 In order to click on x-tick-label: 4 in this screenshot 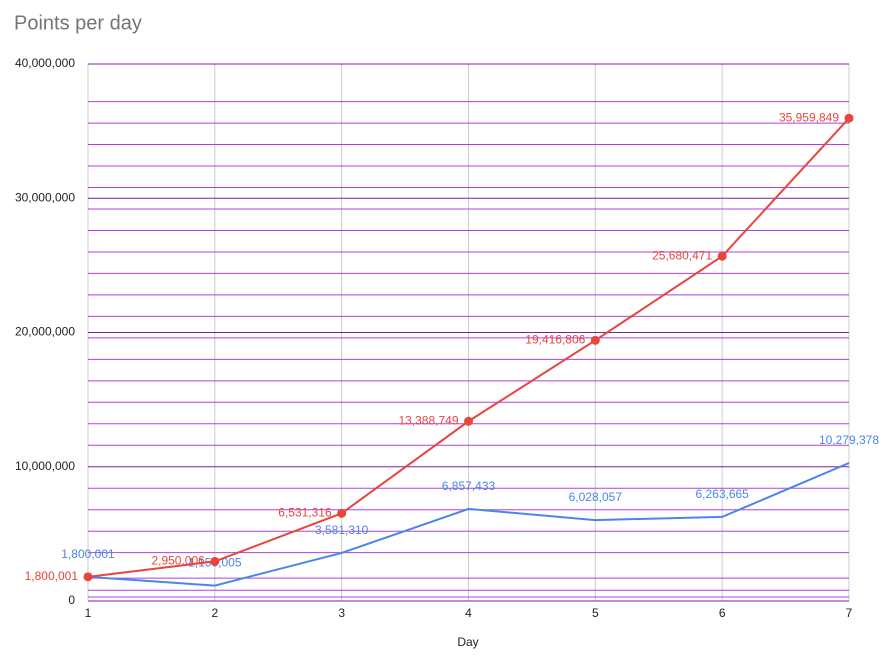, I will do `click(468, 613)`.